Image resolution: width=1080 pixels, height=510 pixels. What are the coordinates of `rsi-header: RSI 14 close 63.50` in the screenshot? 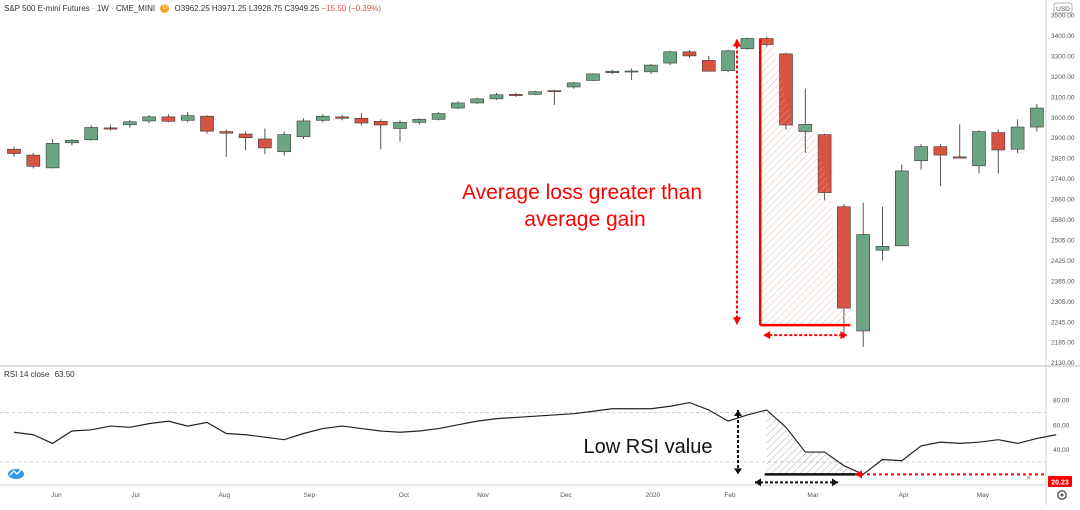 It's located at (39, 374).